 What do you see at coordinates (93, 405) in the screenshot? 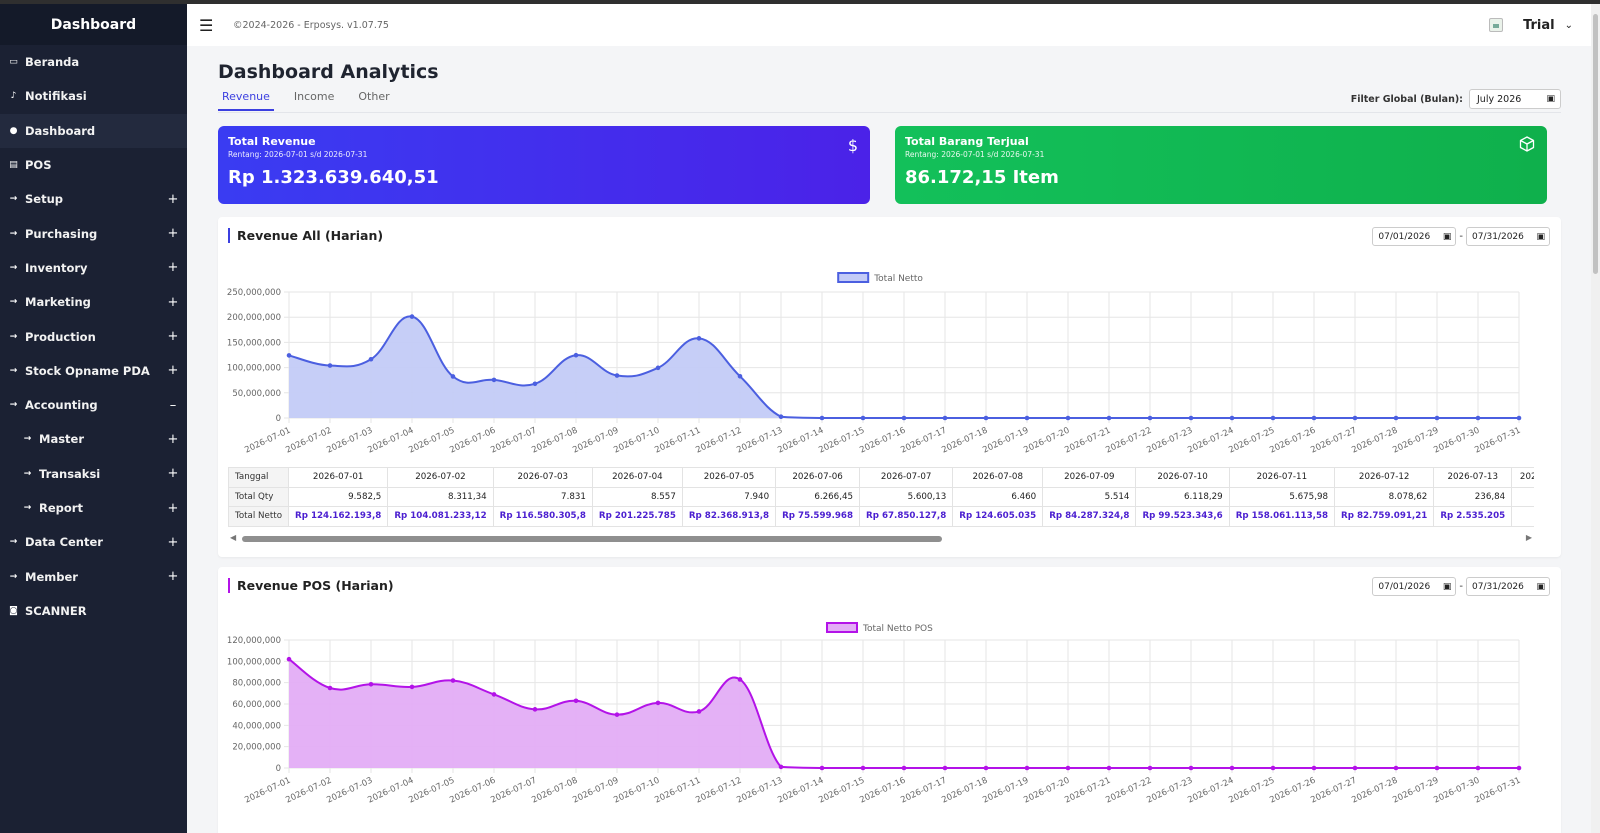
I see `sidebar-item-accounting: → Accounting –` at bounding box center [93, 405].